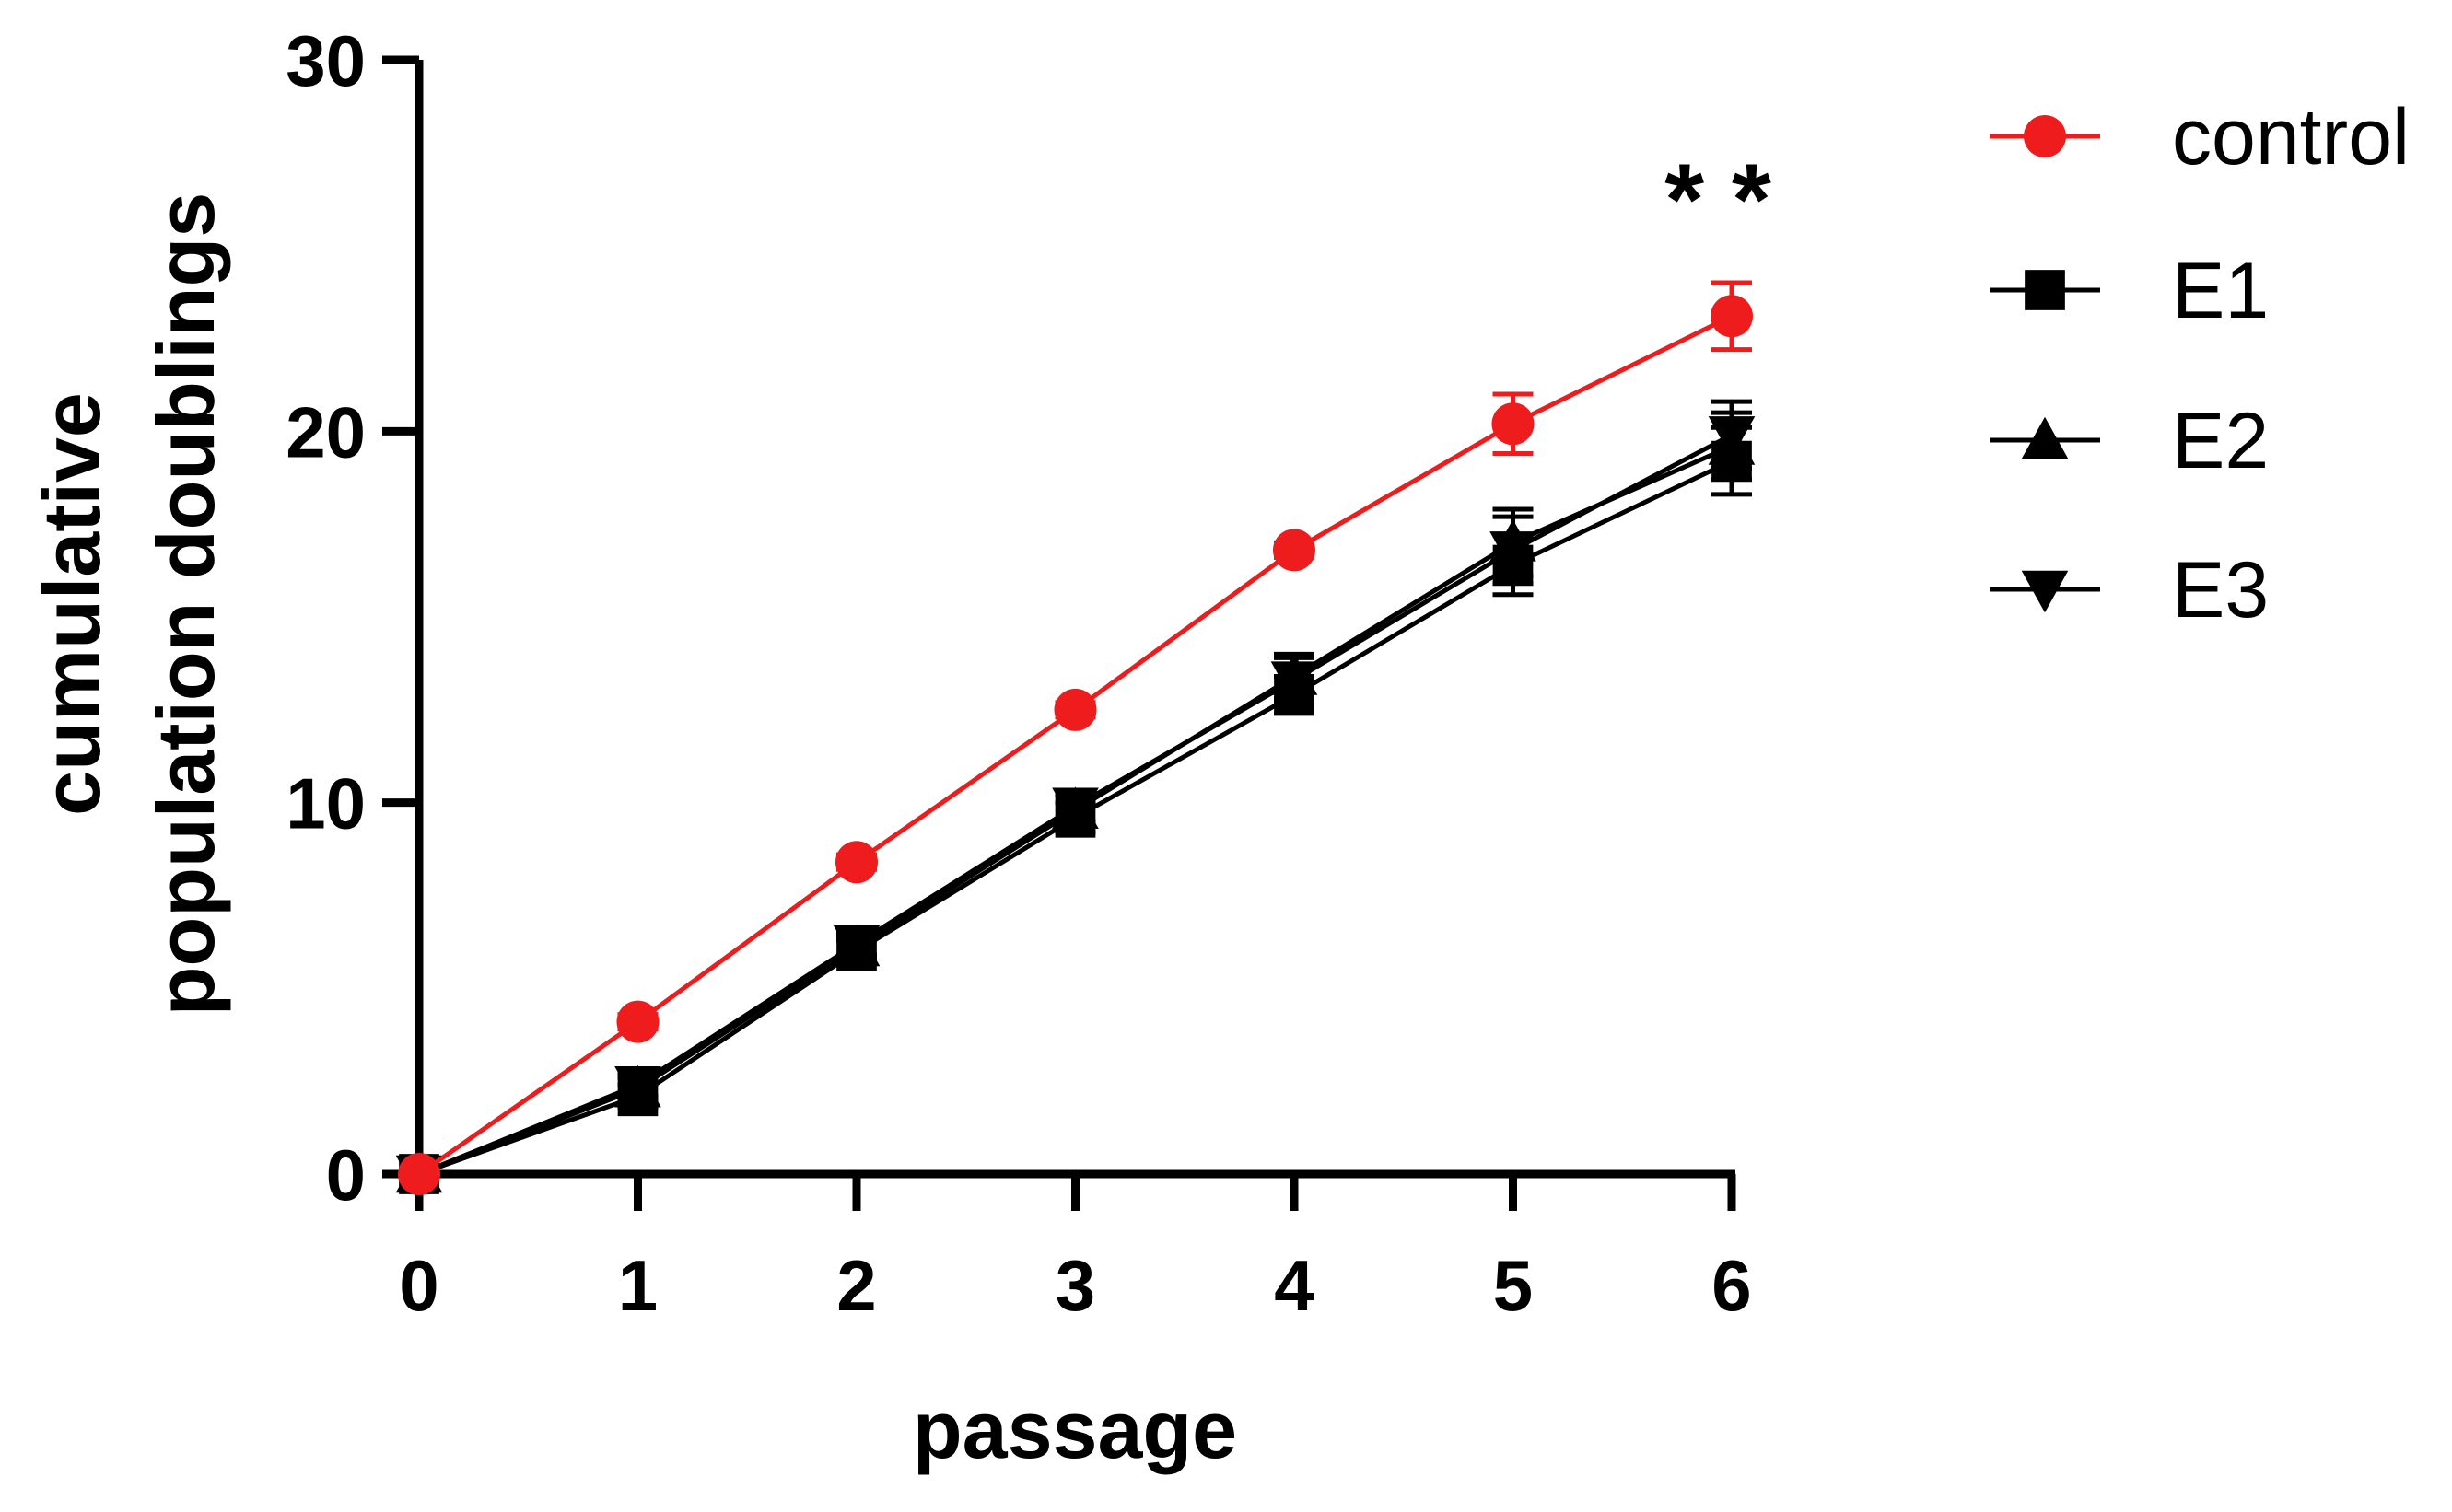  What do you see at coordinates (1294, 1286) in the screenshot?
I see `x-tick-label: 4` at bounding box center [1294, 1286].